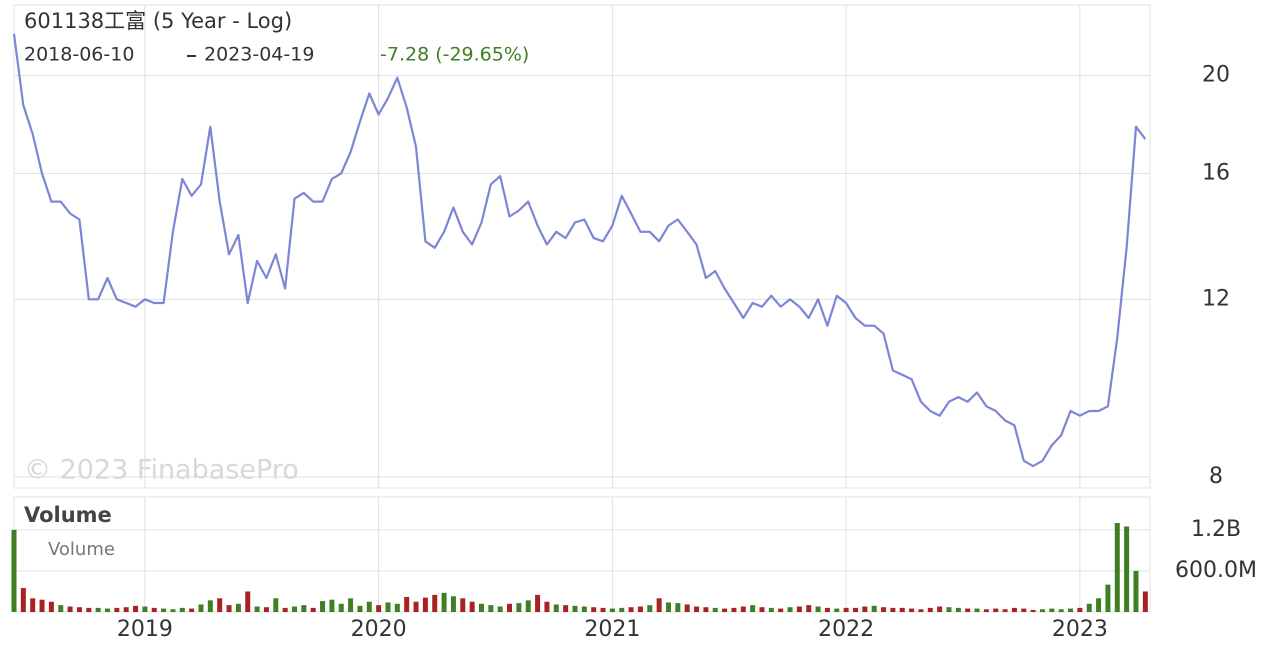 Image resolution: width=1284 pixels, height=649 pixels. What do you see at coordinates (145, 629) in the screenshot?
I see `x-tick-label: 2019` at bounding box center [145, 629].